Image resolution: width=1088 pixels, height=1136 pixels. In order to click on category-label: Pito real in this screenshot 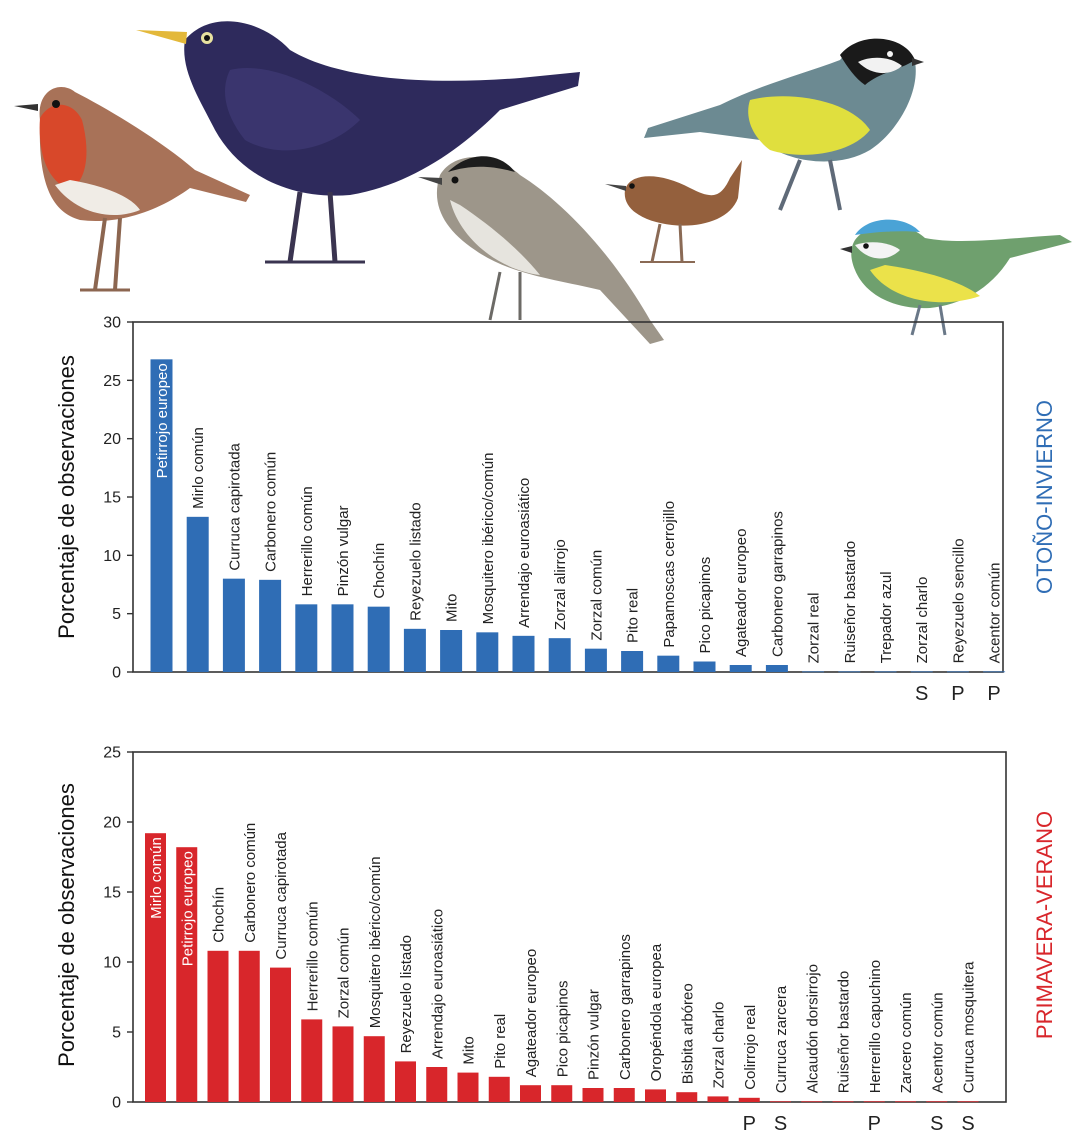, I will do `click(500, 1041)`.